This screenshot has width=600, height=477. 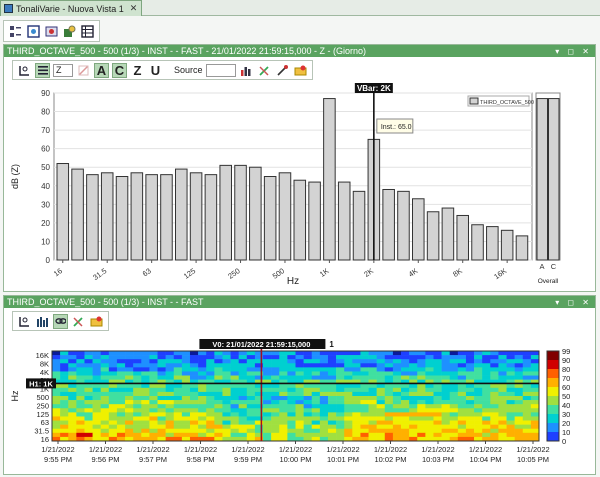 I want to click on close-icon: ✕, so click(x=133, y=8).